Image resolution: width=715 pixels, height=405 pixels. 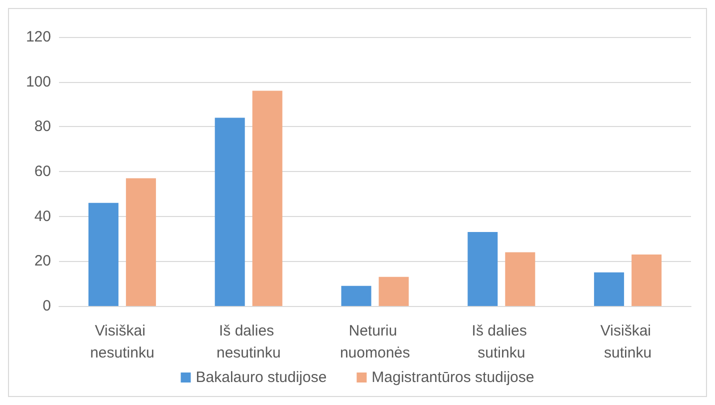 What do you see at coordinates (38, 81) in the screenshot?
I see `y-tick-label: 100` at bounding box center [38, 81].